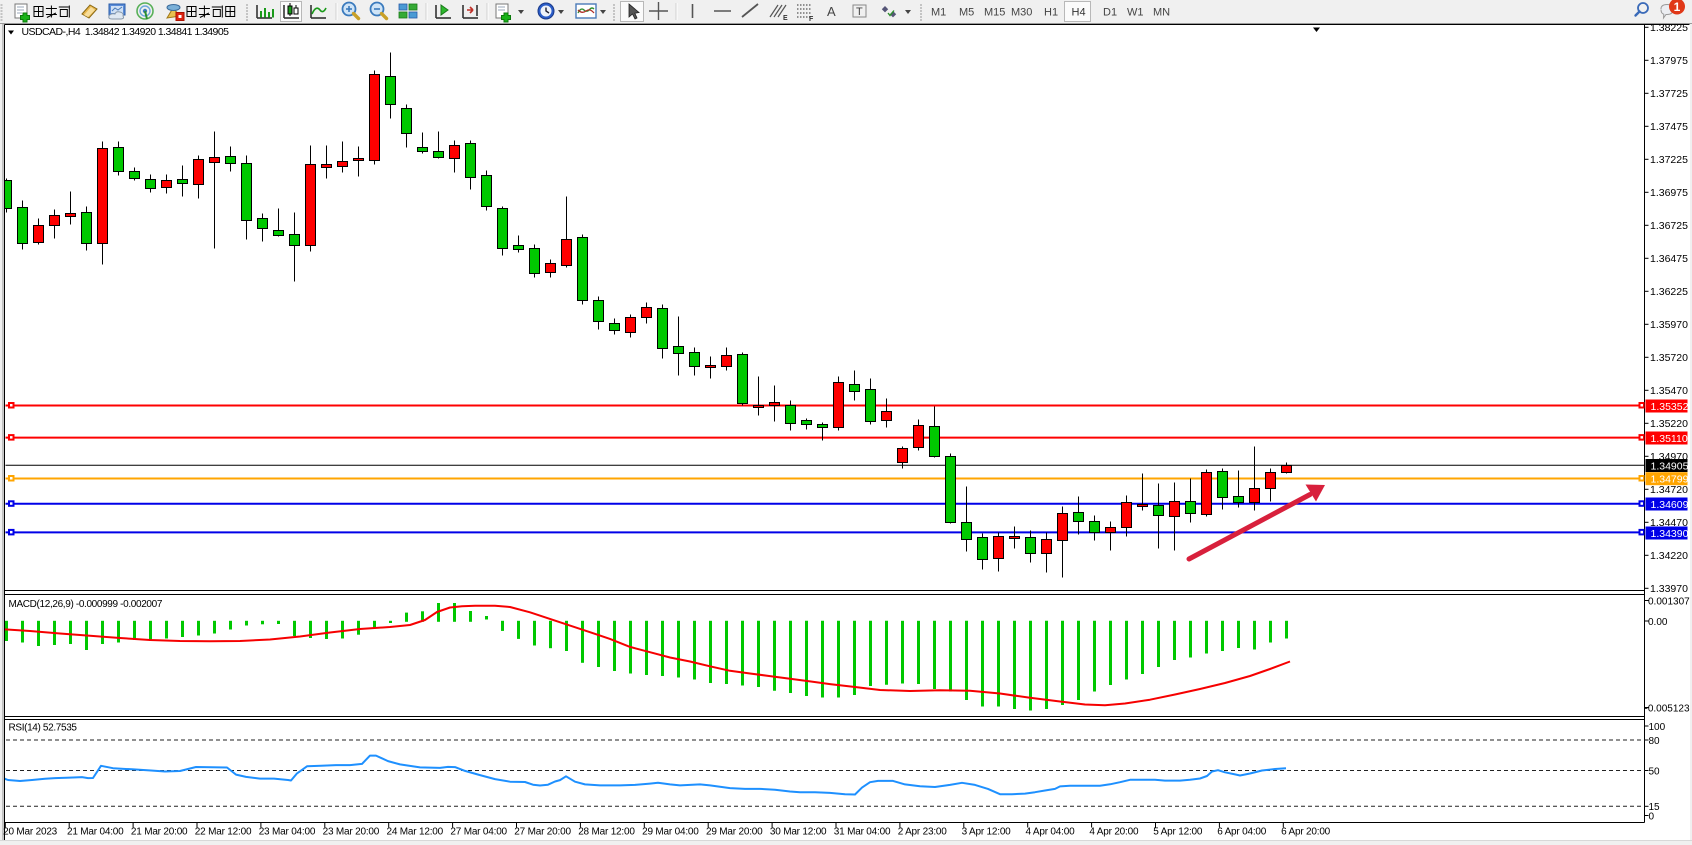 This screenshot has height=845, width=1692. What do you see at coordinates (1051, 832) in the screenshot?
I see `svg-text: 4 Apr 04:00` at bounding box center [1051, 832].